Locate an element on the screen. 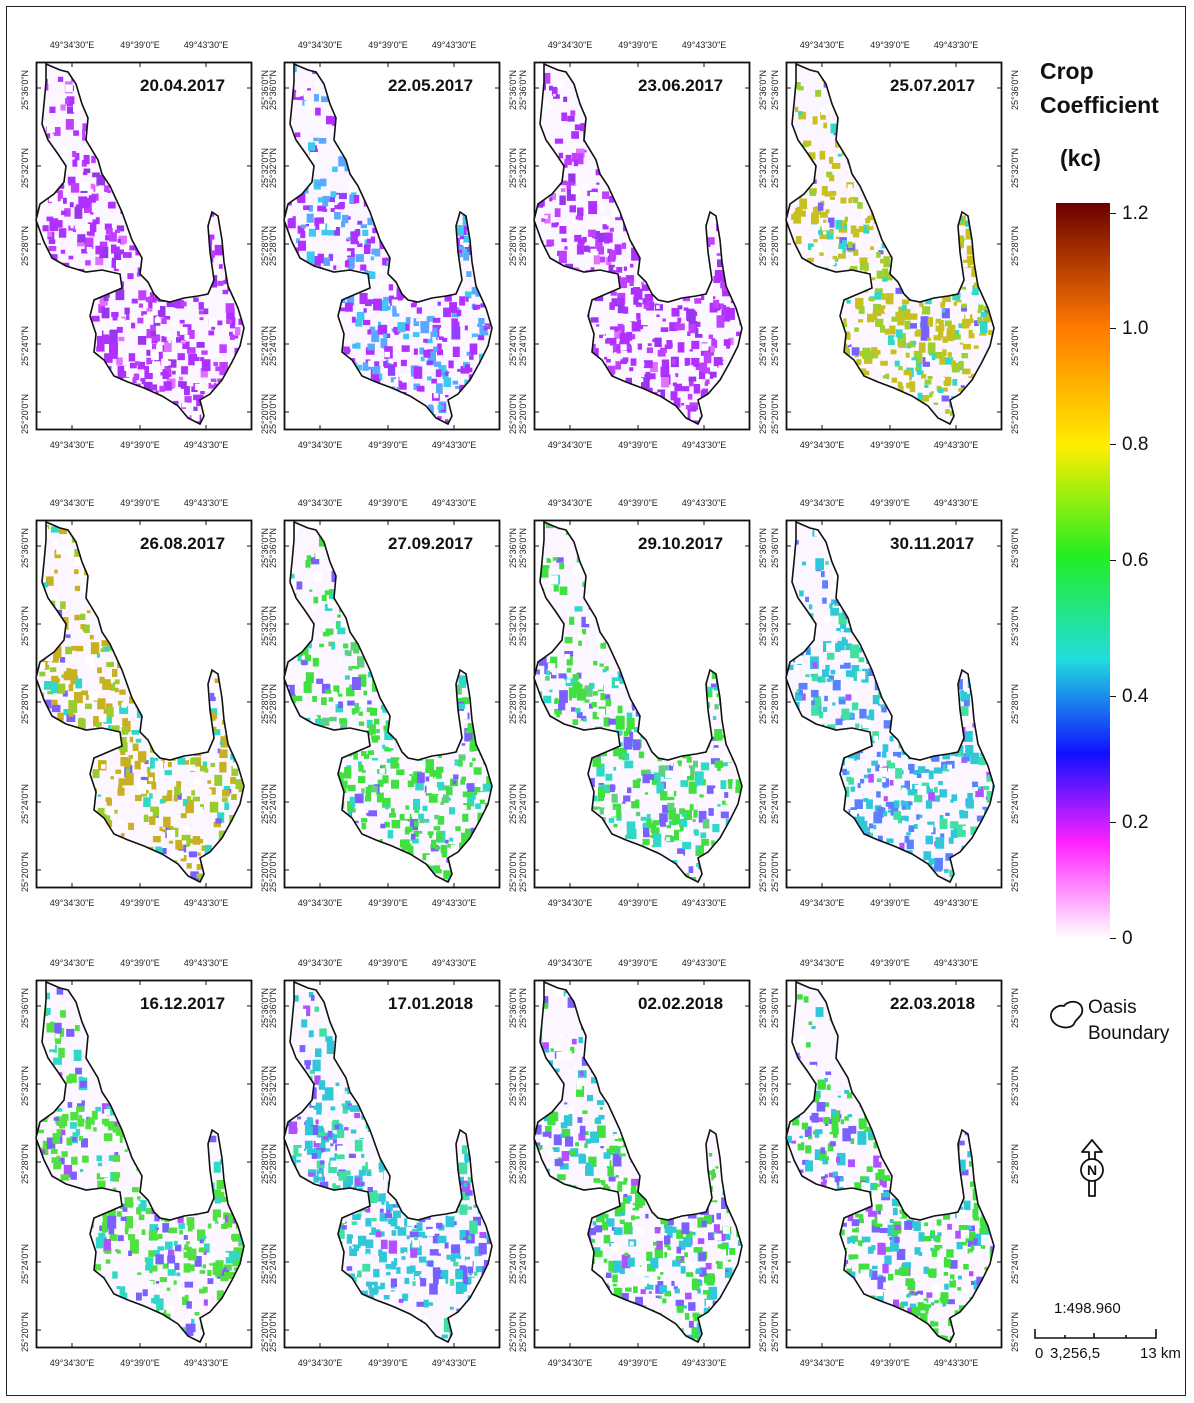 The width and height of the screenshot is (1194, 1403). scale-label-0: 0 is located at coordinates (1039, 1353).